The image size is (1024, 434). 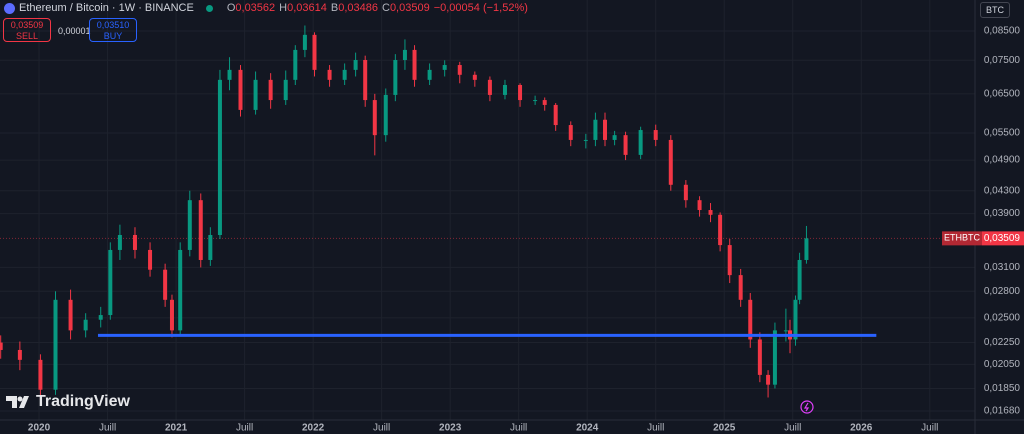 I want to click on symbol-tag: ETHBTC, so click(x=962, y=238).